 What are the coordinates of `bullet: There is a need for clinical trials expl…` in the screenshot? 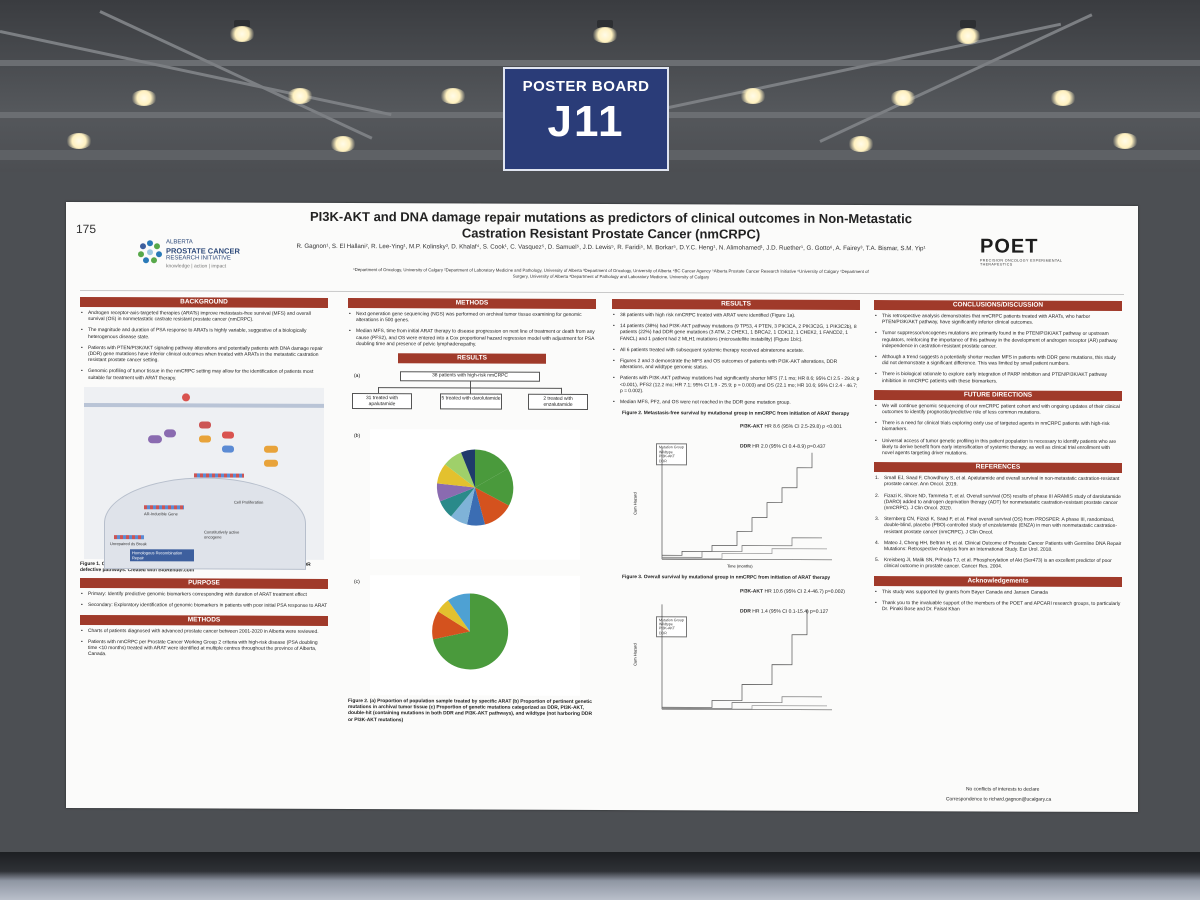 It's located at (998, 427).